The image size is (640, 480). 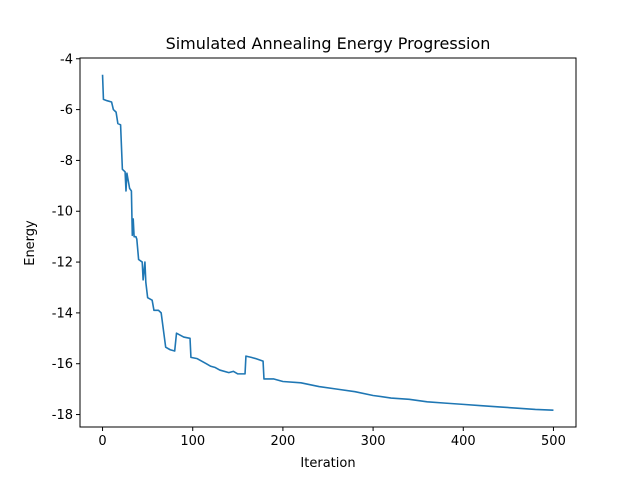 What do you see at coordinates (62, 415) in the screenshot?
I see `y-tick-label: -18` at bounding box center [62, 415].